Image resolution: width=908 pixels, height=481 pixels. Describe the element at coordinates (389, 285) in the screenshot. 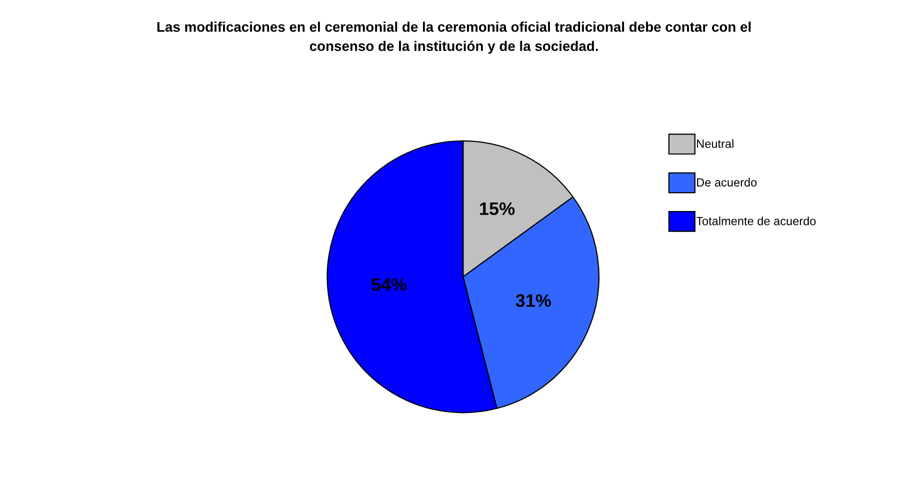

I see `data-label: 54%` at that location.